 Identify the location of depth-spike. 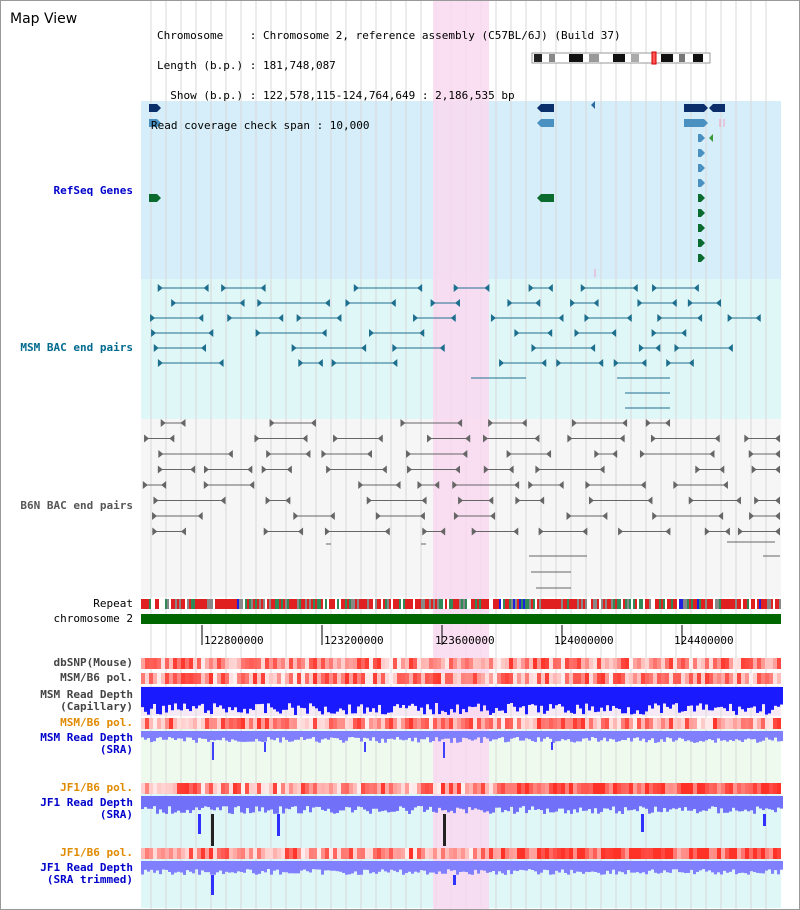
(278, 825).